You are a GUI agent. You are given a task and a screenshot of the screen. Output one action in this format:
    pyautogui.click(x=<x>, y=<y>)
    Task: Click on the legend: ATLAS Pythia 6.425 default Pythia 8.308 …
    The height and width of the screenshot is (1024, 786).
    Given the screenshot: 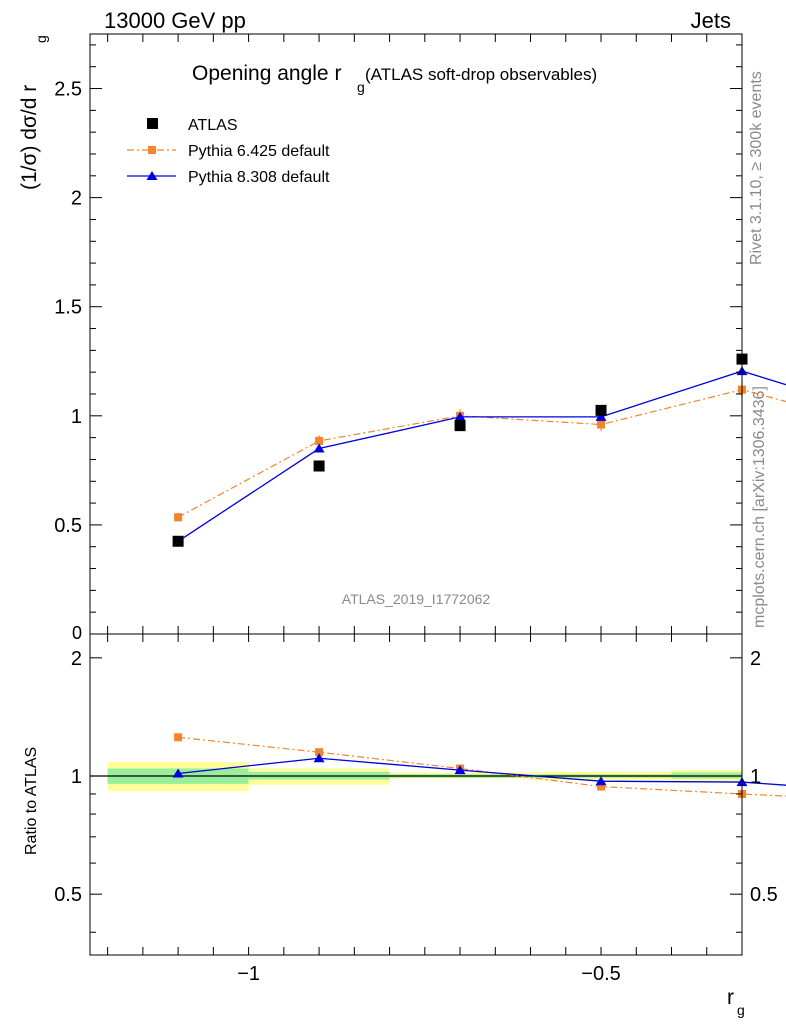 What is the action you would take?
    pyautogui.click(x=228, y=151)
    